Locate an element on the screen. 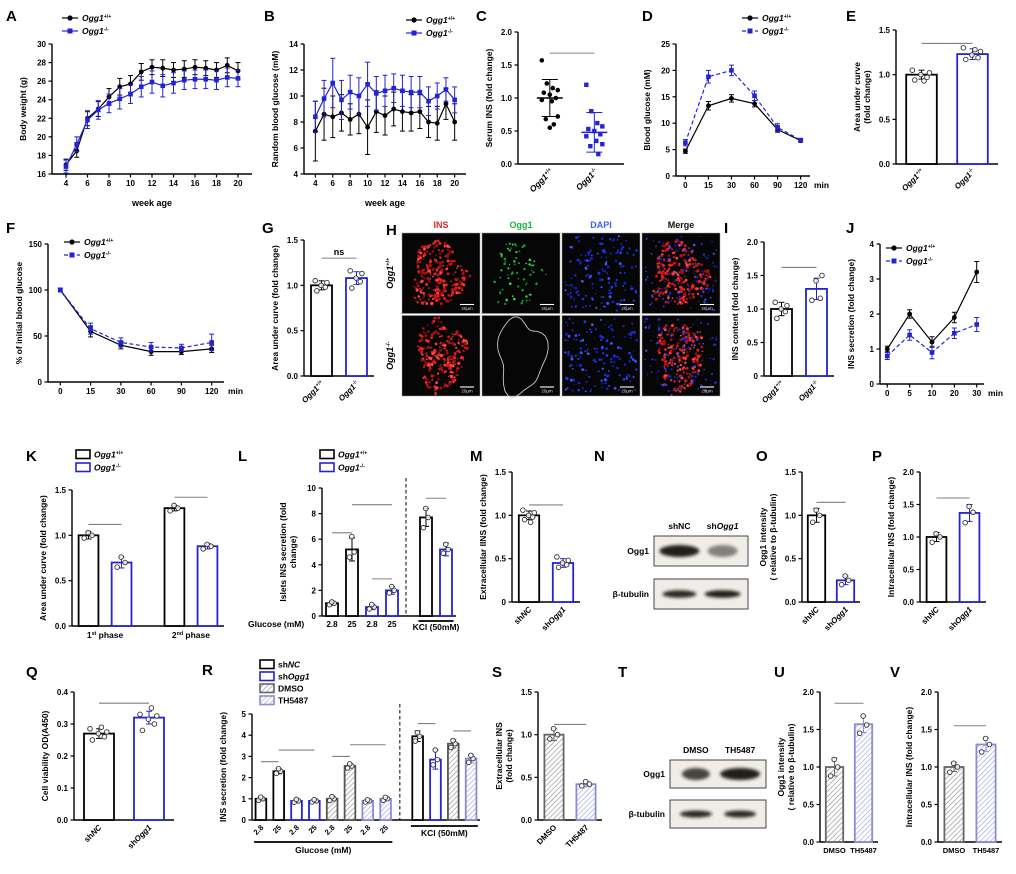  panel-R-ylabel: INS secretion (fold change) is located at coordinates (223, 767).